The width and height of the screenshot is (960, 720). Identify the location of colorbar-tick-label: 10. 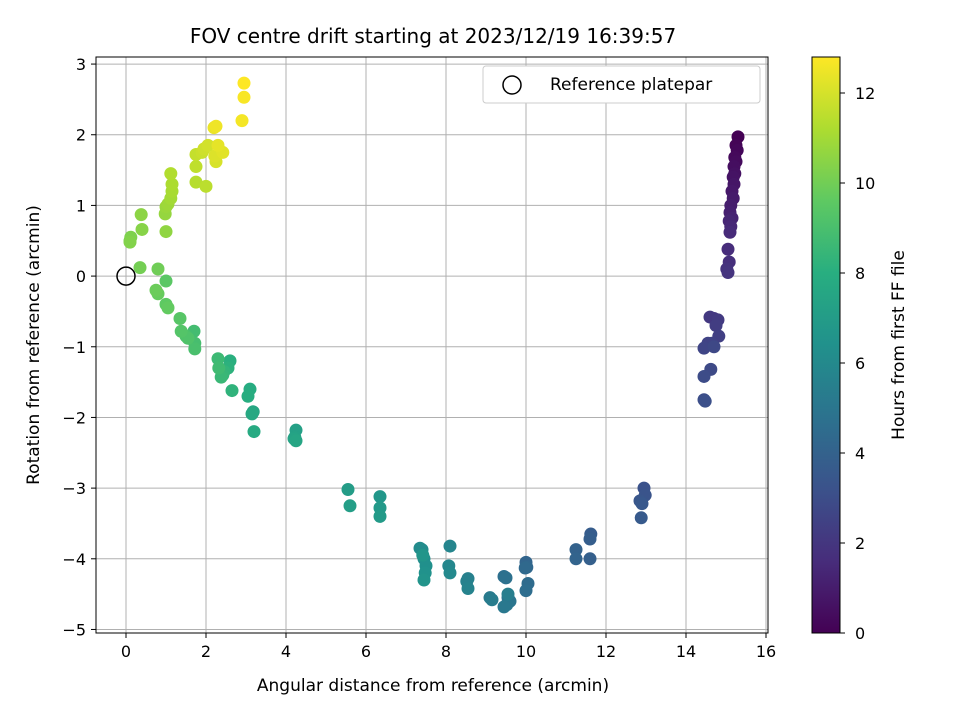
(865, 183).